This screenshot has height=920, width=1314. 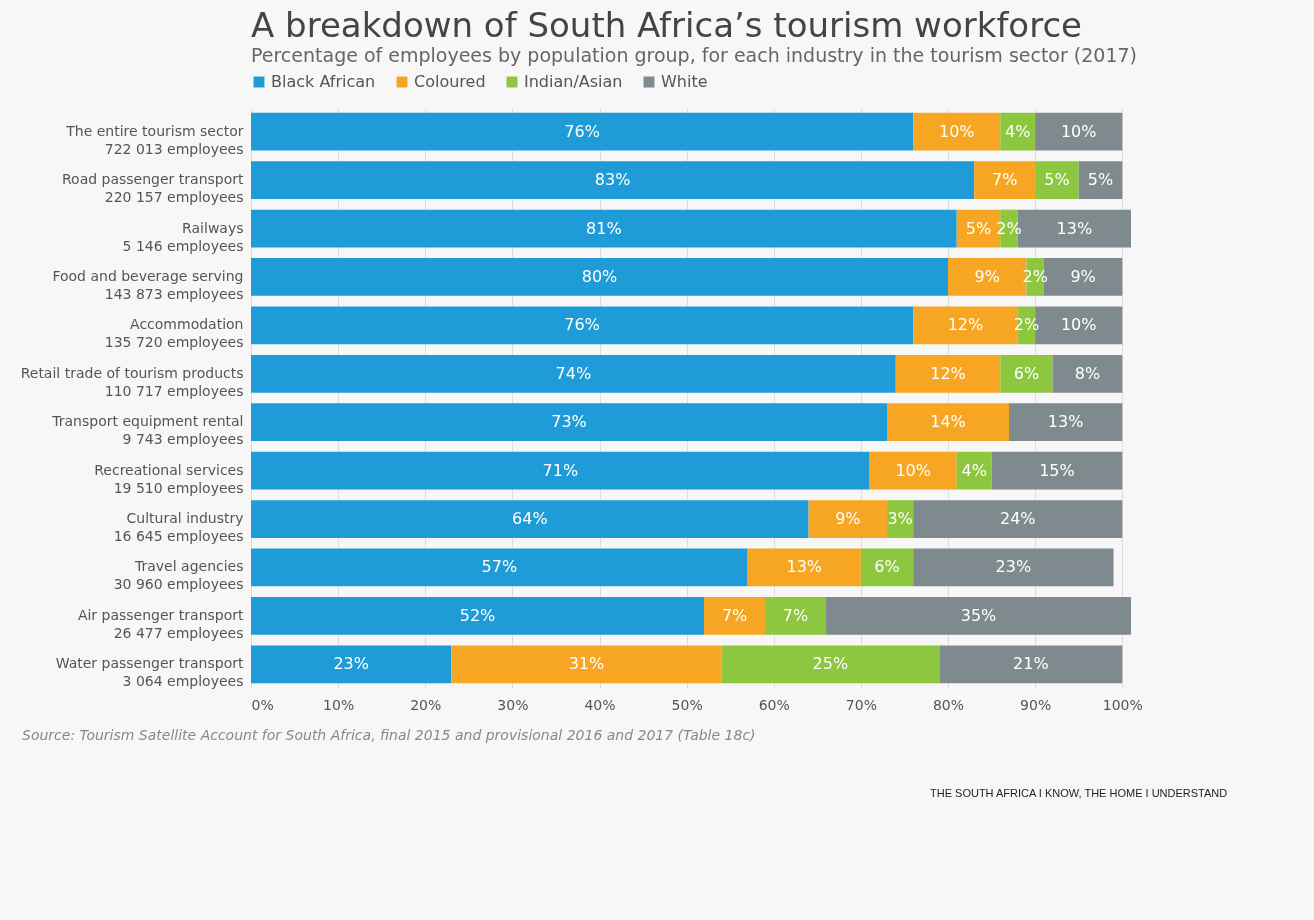 I want to click on legend-label: White, so click(x=684, y=81).